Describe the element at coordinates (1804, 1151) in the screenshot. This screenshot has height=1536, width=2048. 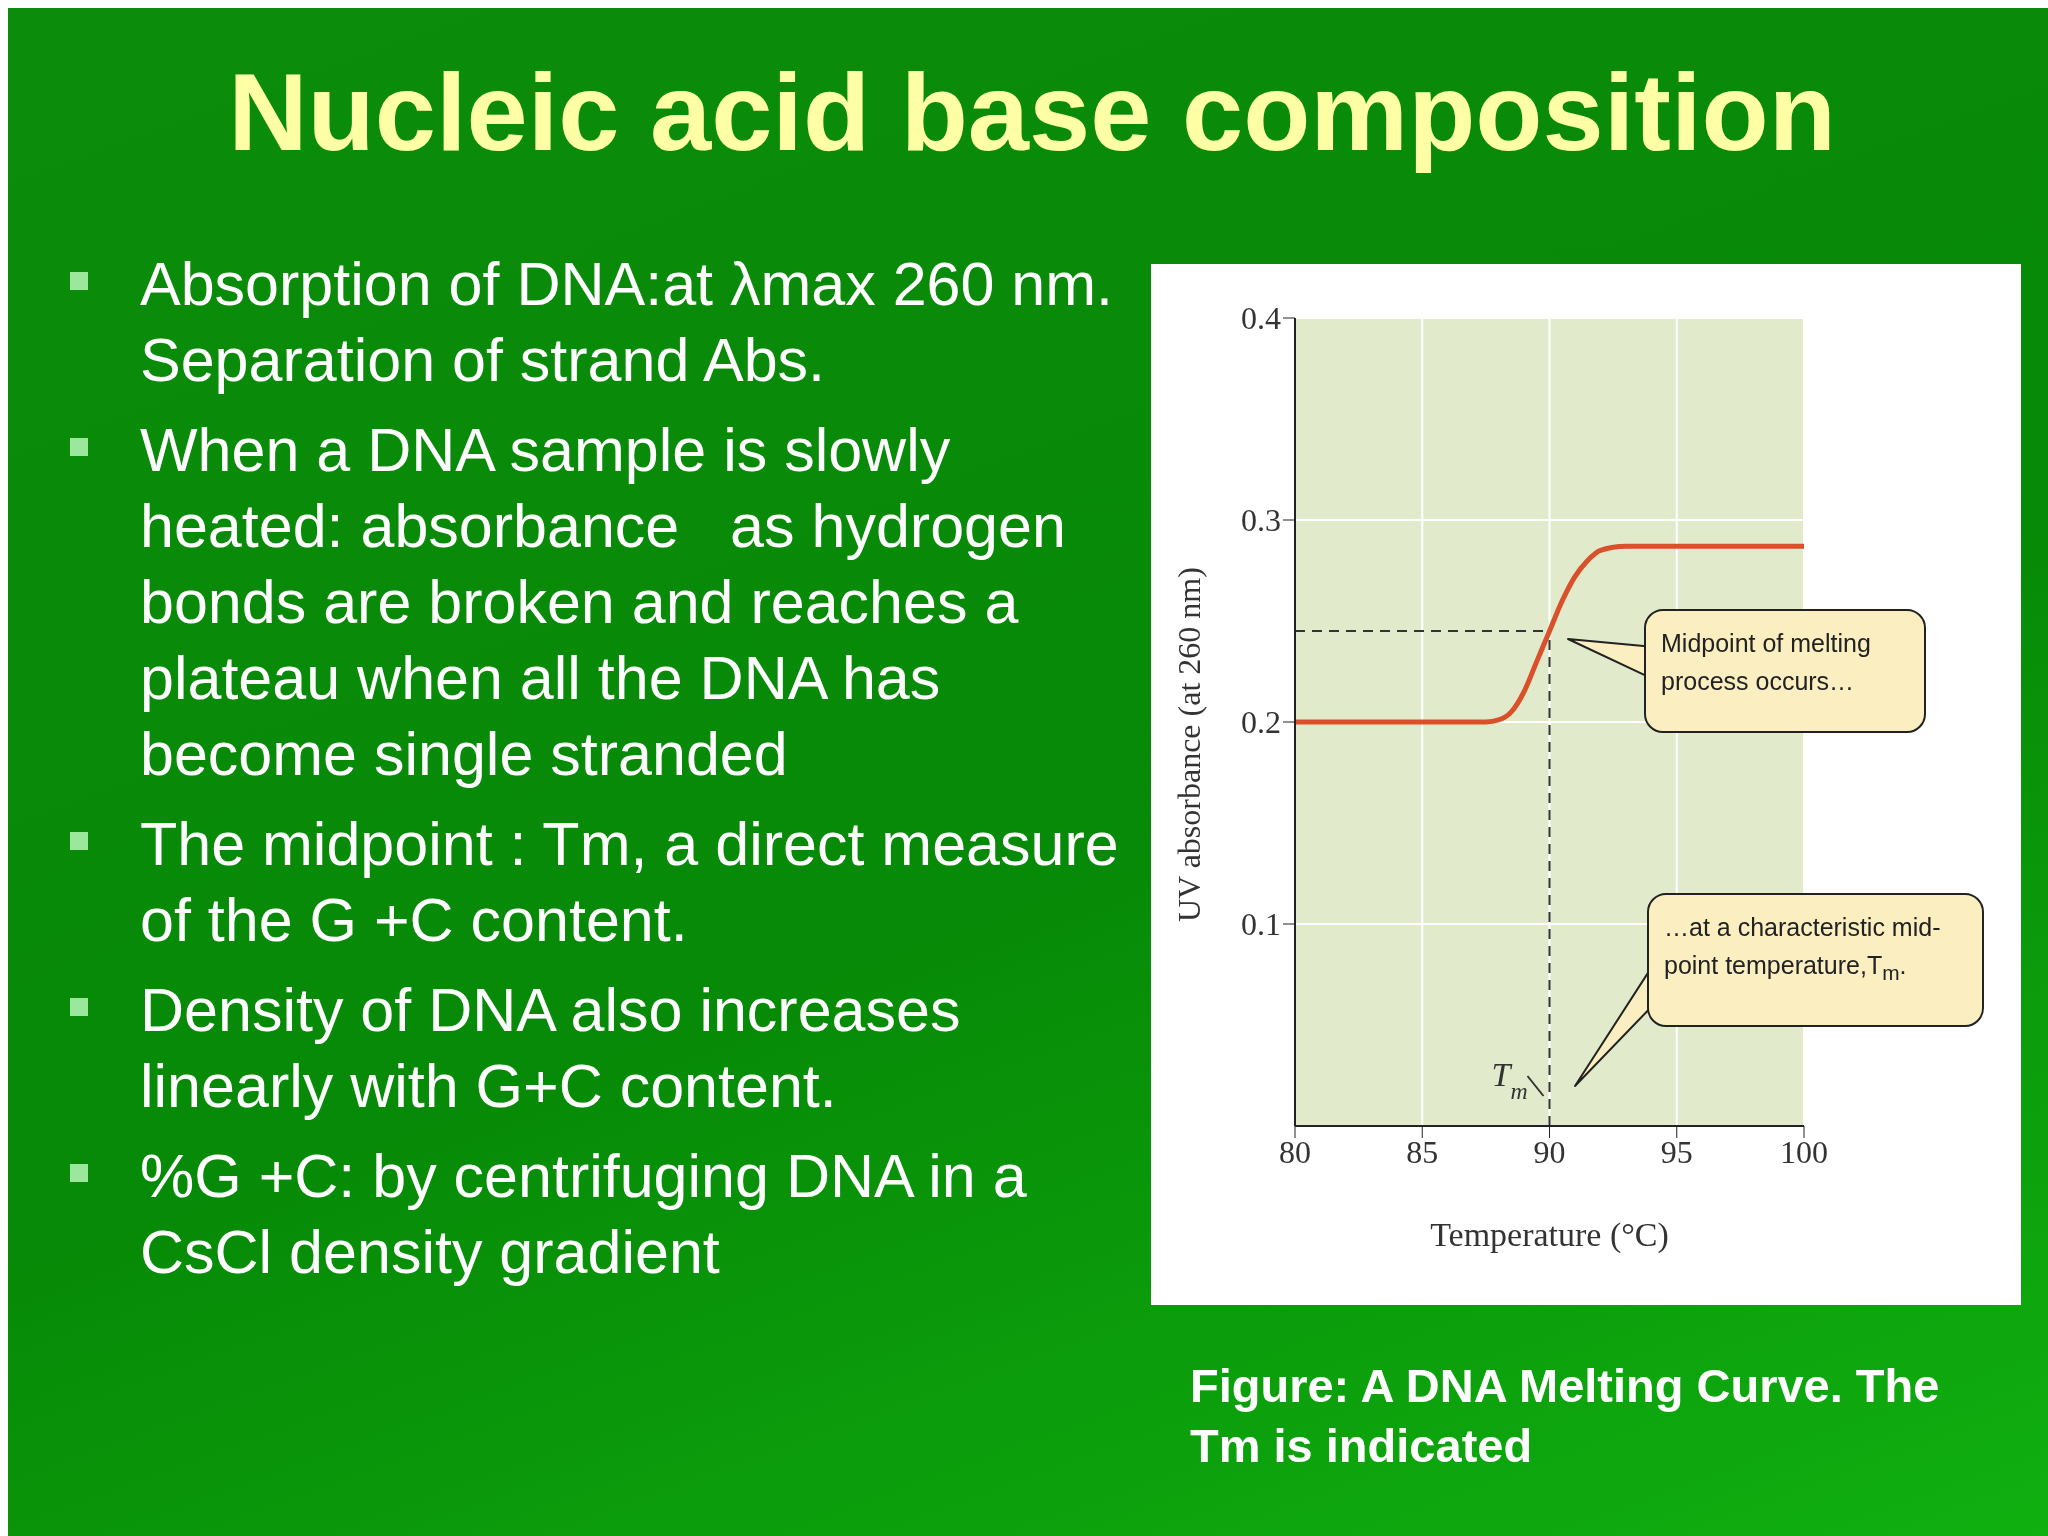
I see `x-tick-label: 100` at that location.